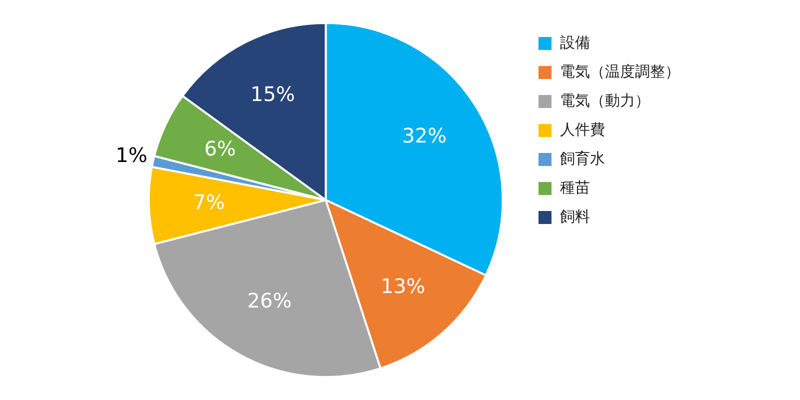 Image resolution: width=800 pixels, height=400 pixels. What do you see at coordinates (582, 129) in the screenshot?
I see `legend-label: 人件費` at bounding box center [582, 129].